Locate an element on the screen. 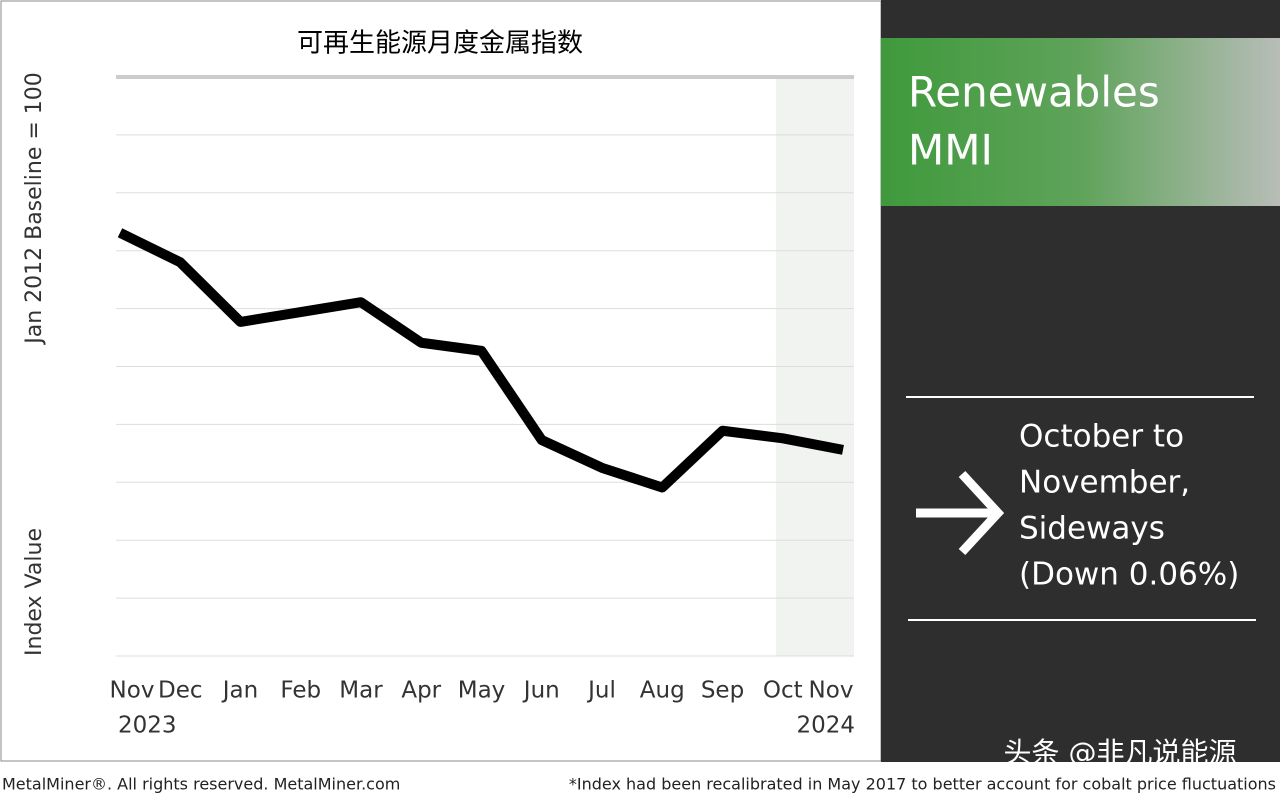 The height and width of the screenshot is (800, 1280). x-tick-label: Feb is located at coordinates (300, 691).